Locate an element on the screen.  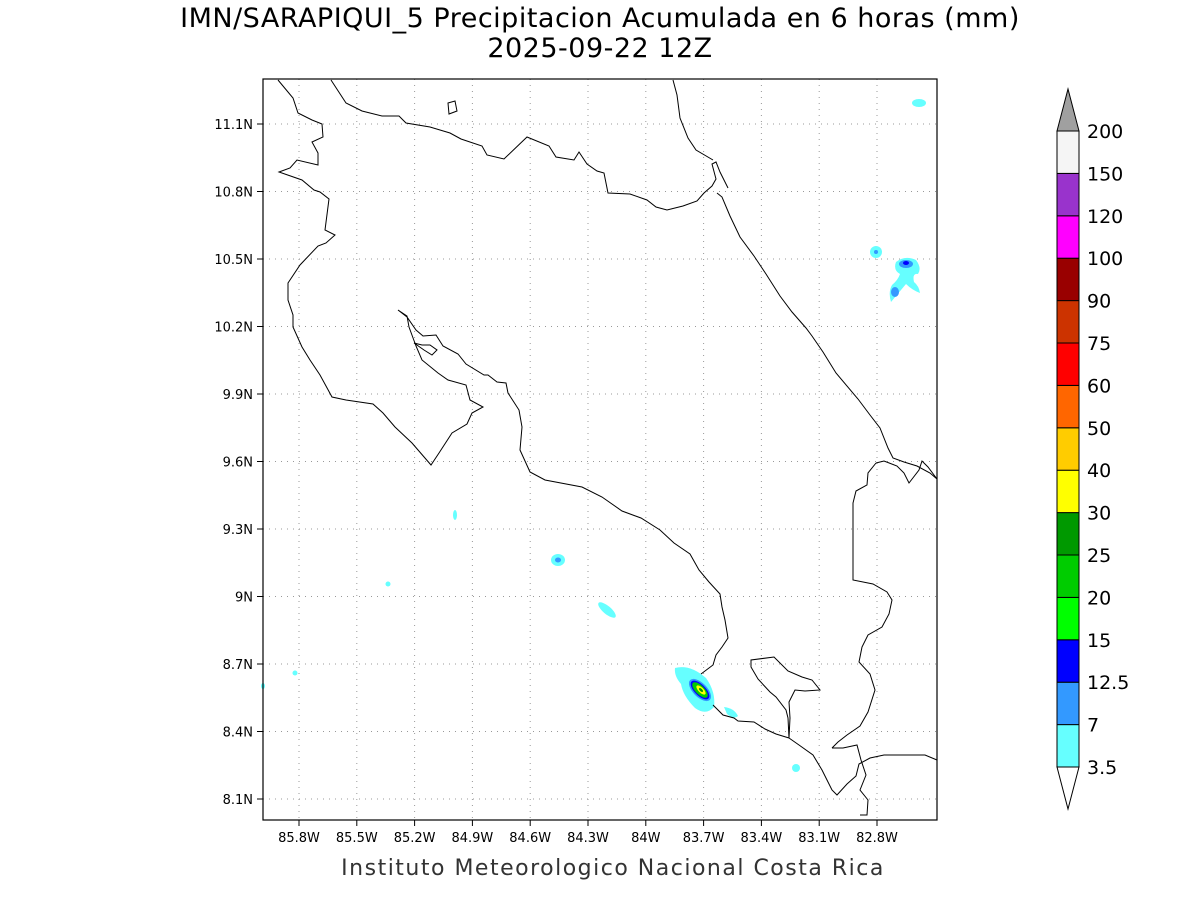
lat-tick-label: 11.1N is located at coordinates (233, 125).